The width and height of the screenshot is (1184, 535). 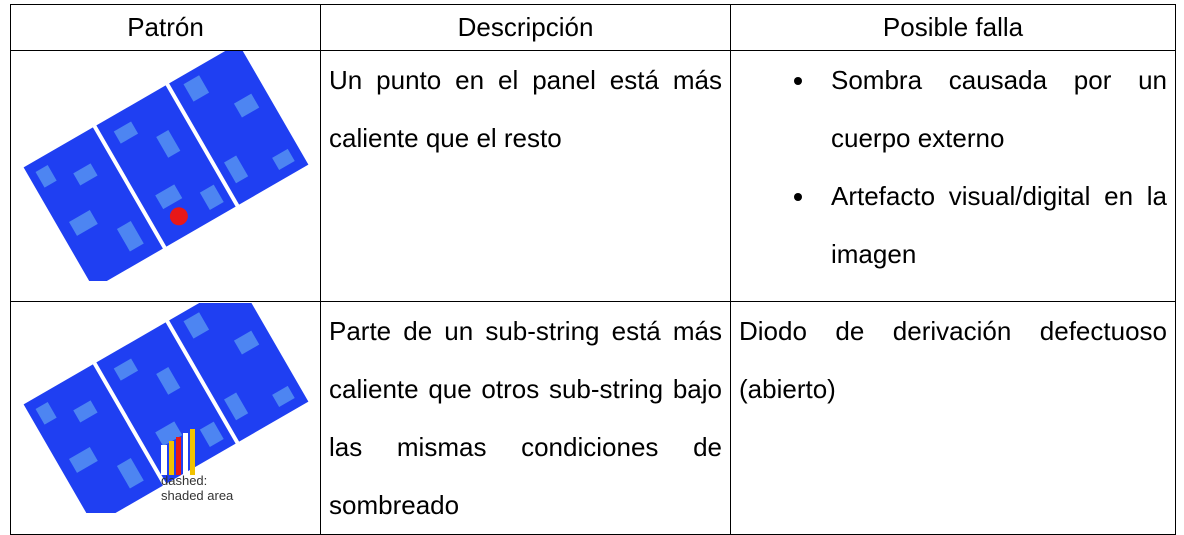 I want to click on failure-item: Sombra causada por un cuerpo externo, so click(x=992, y=109).